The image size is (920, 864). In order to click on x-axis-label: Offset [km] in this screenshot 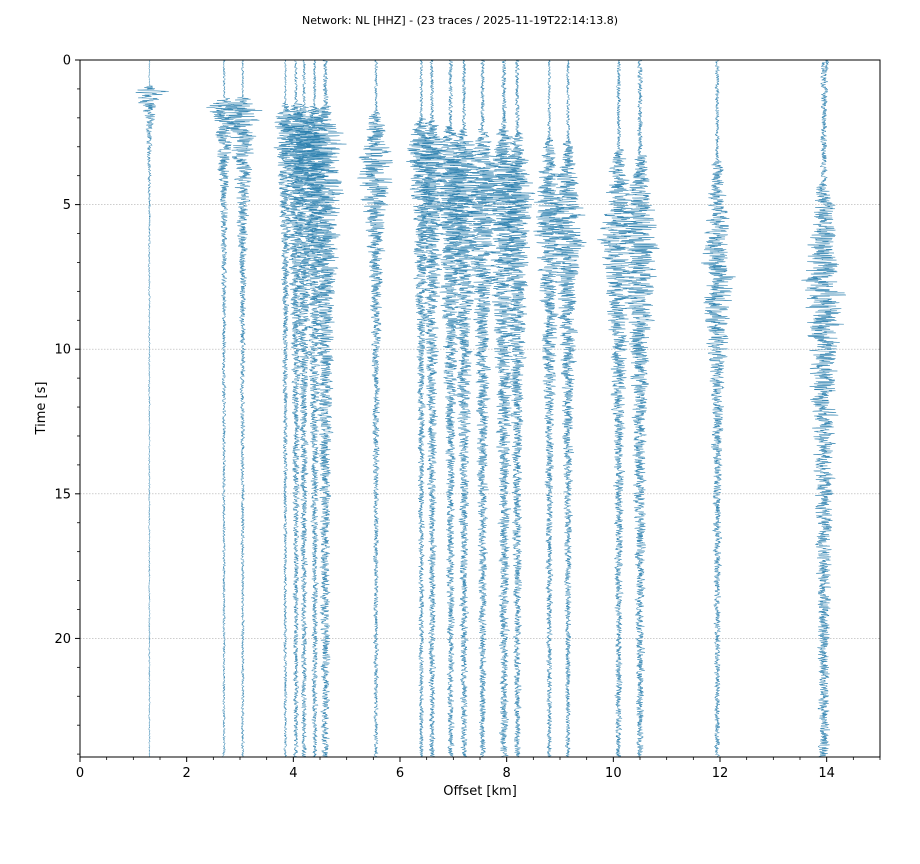, I will do `click(480, 791)`.